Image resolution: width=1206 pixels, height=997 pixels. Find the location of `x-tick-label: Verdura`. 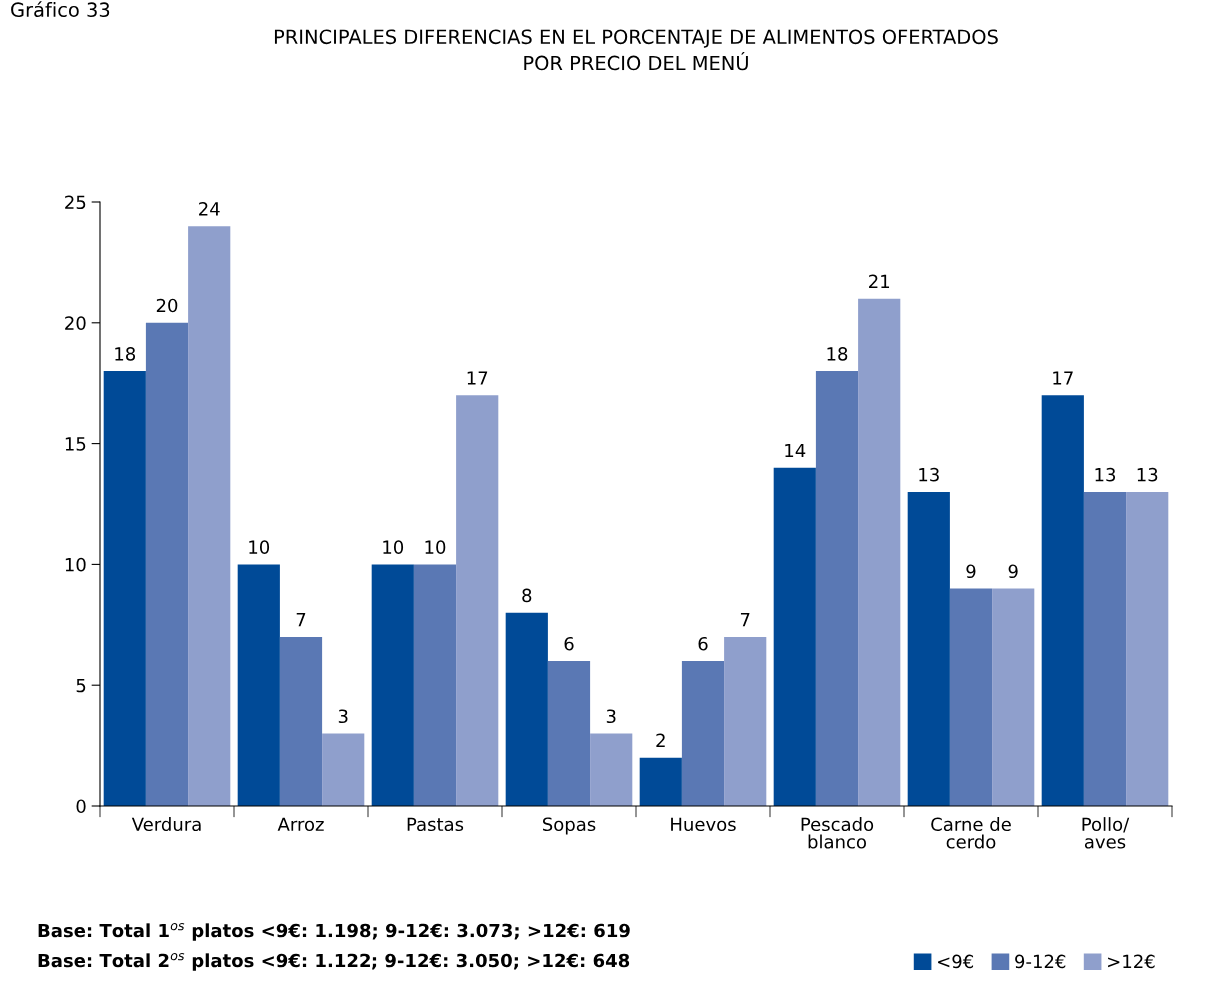

x-tick-label: Verdura is located at coordinates (166, 824).